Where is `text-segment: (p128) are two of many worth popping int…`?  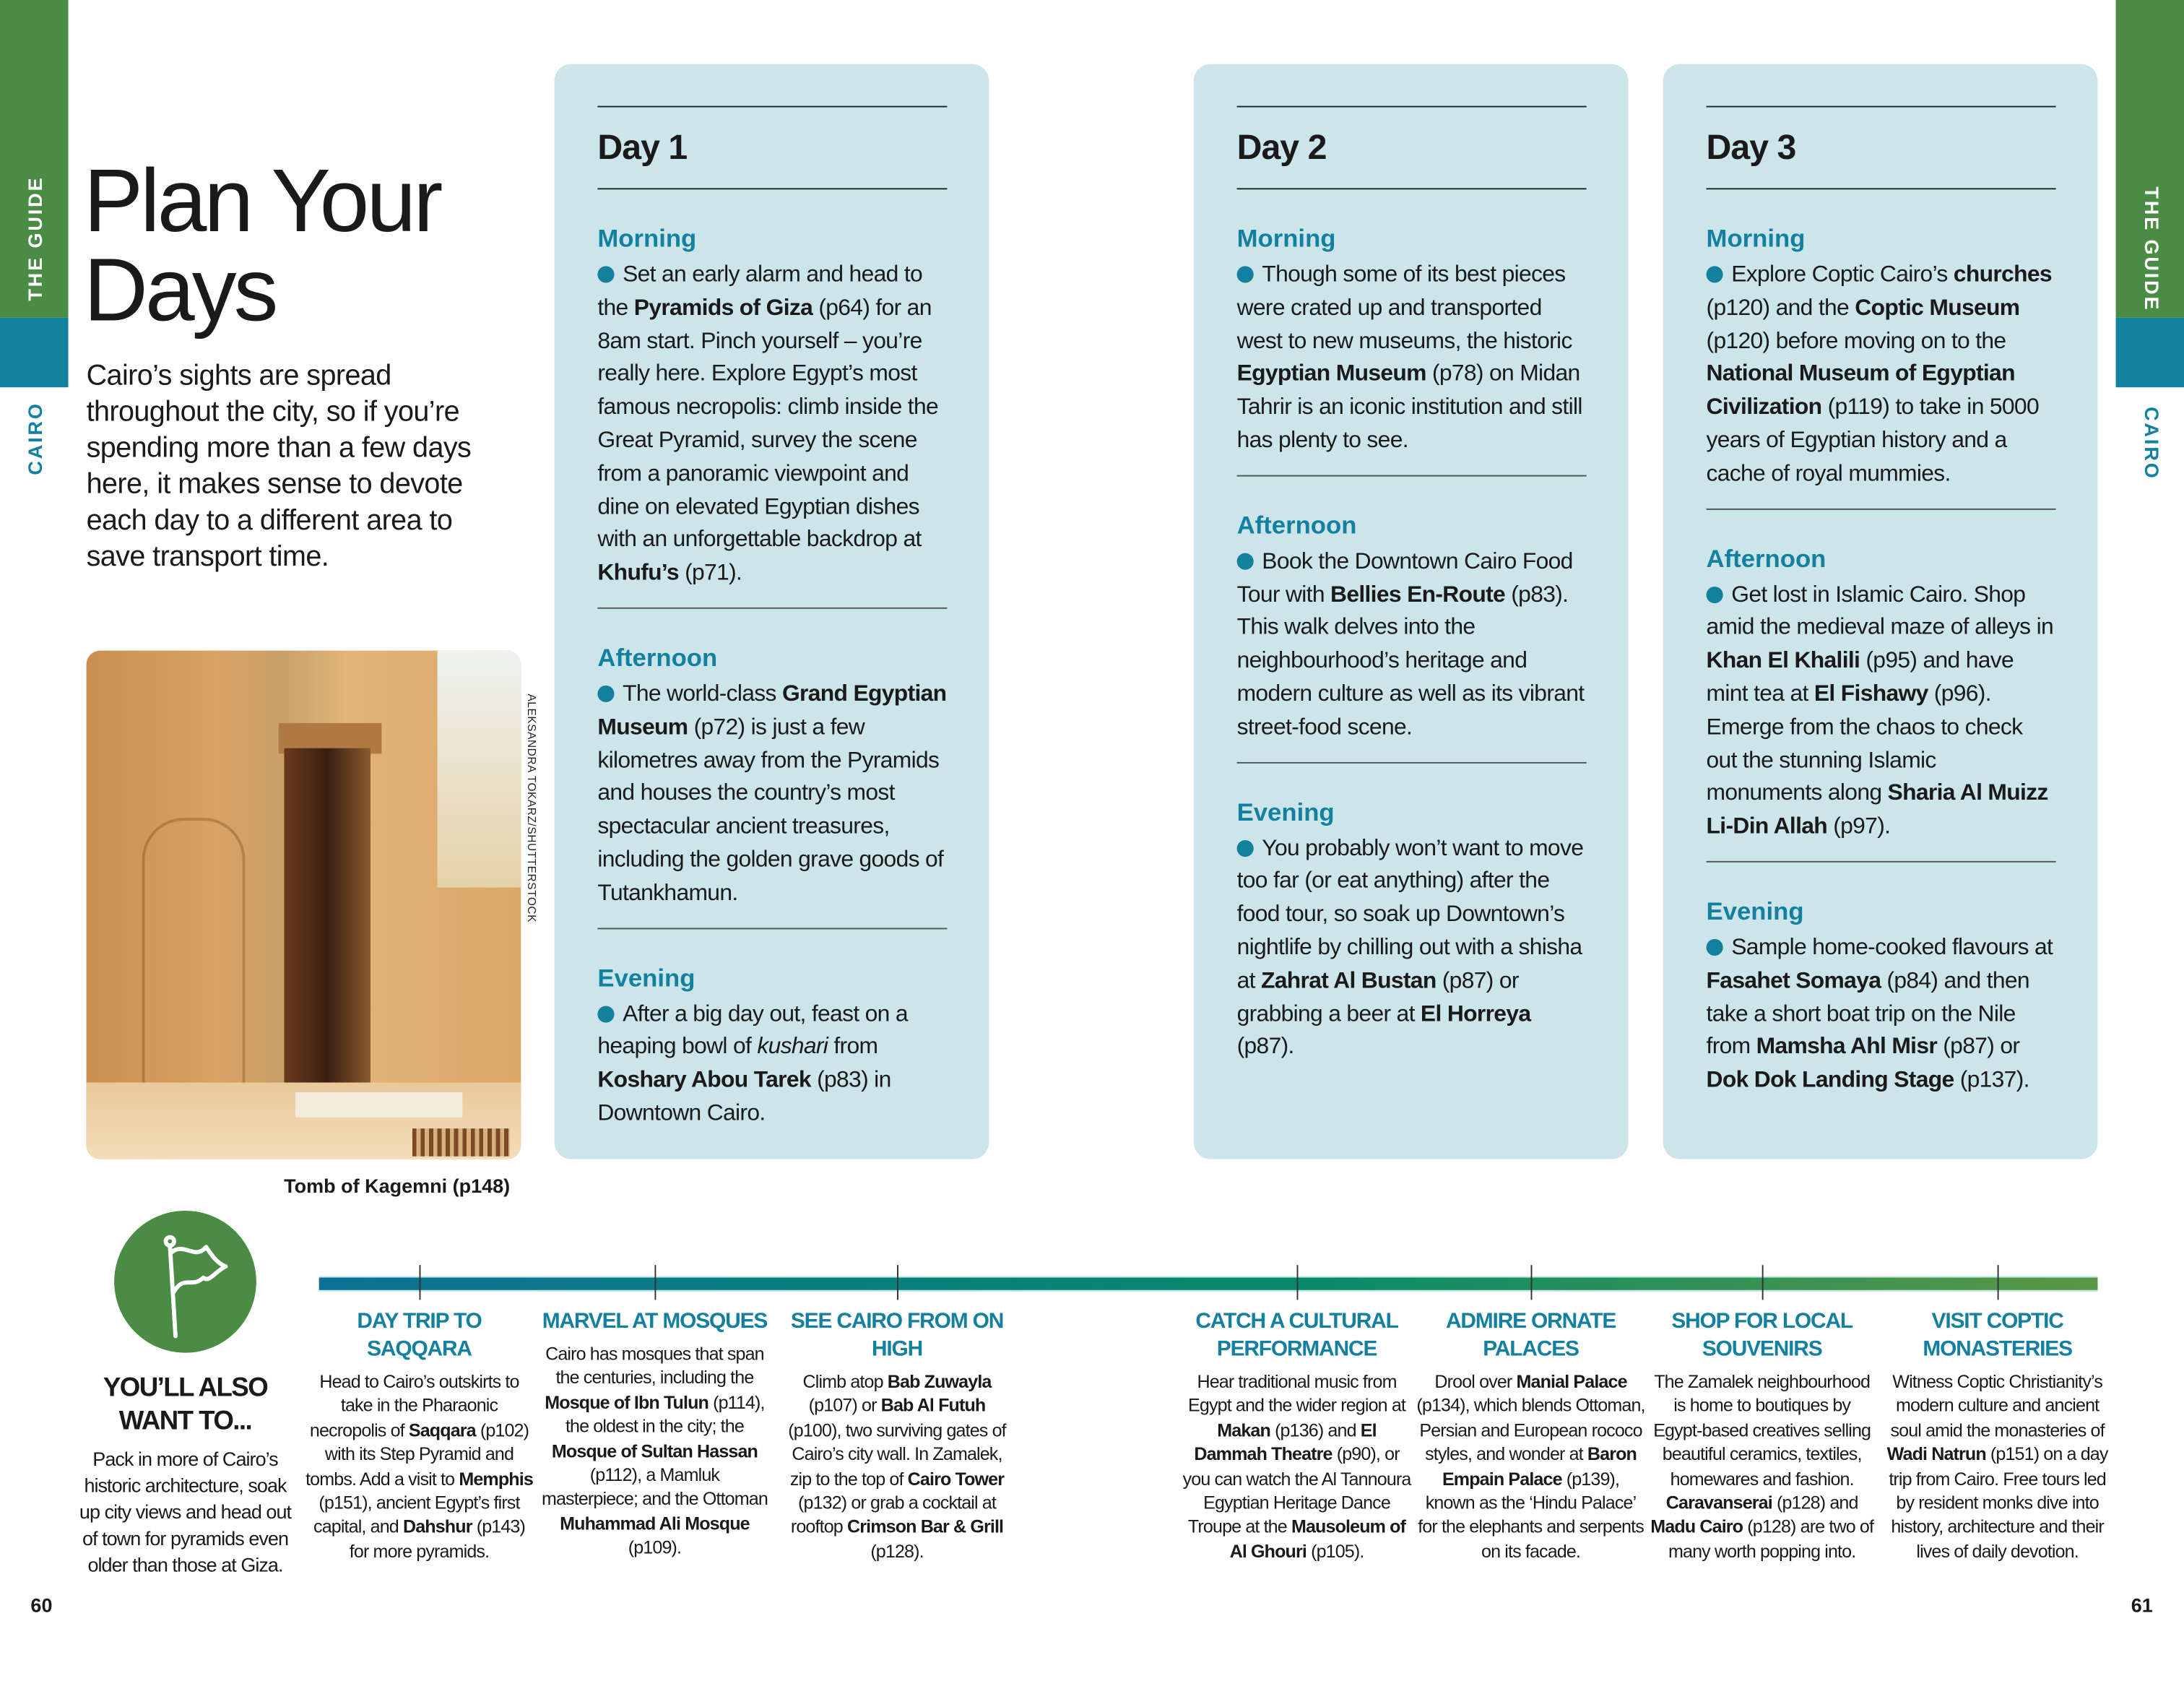 text-segment: (p128) are two of many worth popping int… is located at coordinates (1771, 1539).